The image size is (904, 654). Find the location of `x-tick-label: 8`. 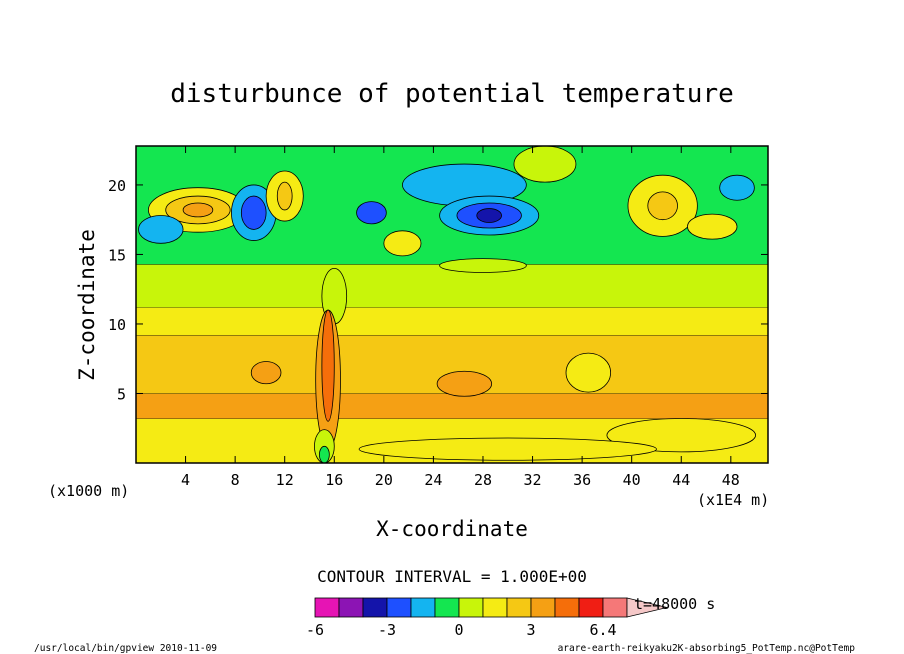

x-tick-label: 8 is located at coordinates (235, 480).